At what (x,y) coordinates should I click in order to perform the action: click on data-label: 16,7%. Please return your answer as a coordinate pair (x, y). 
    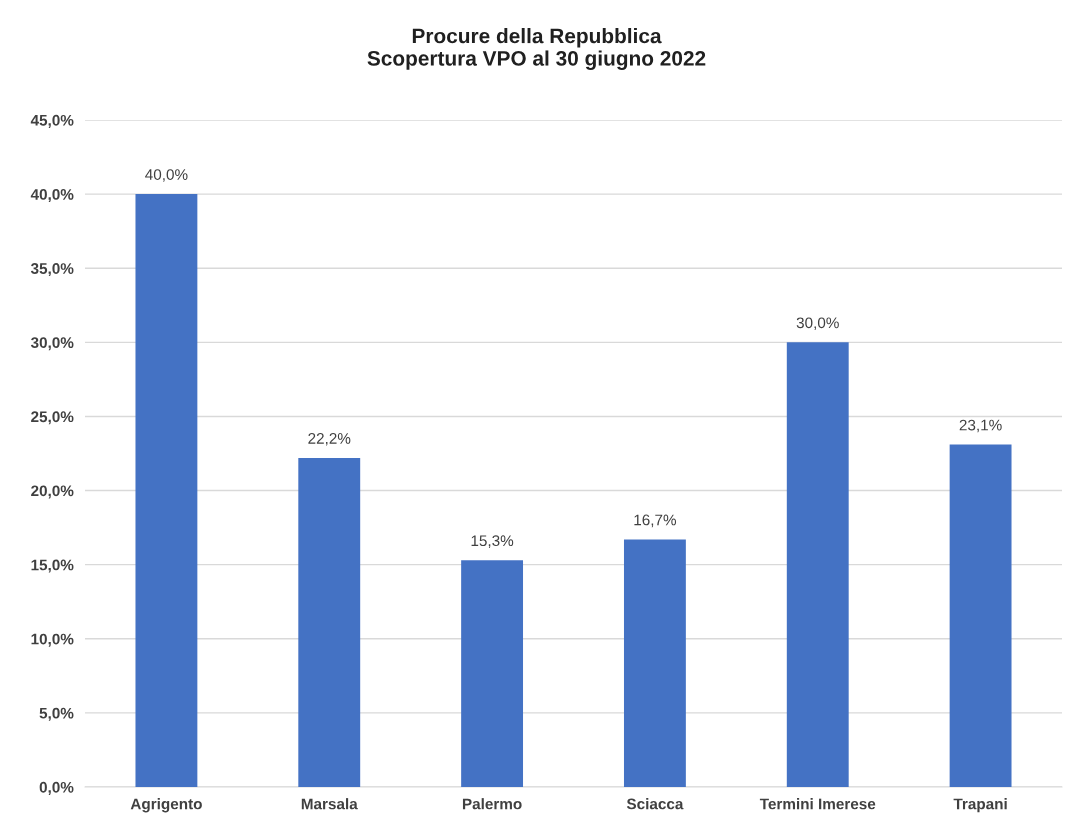
    Looking at the image, I should click on (655, 521).